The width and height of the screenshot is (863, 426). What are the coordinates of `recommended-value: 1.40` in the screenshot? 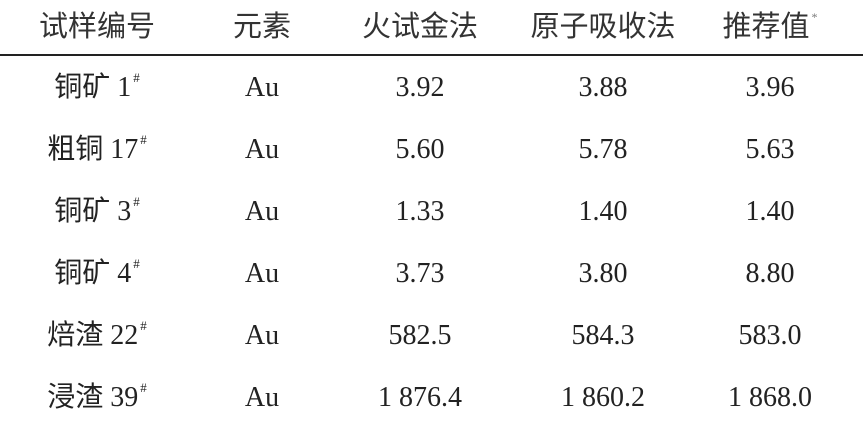 It's located at (770, 211).